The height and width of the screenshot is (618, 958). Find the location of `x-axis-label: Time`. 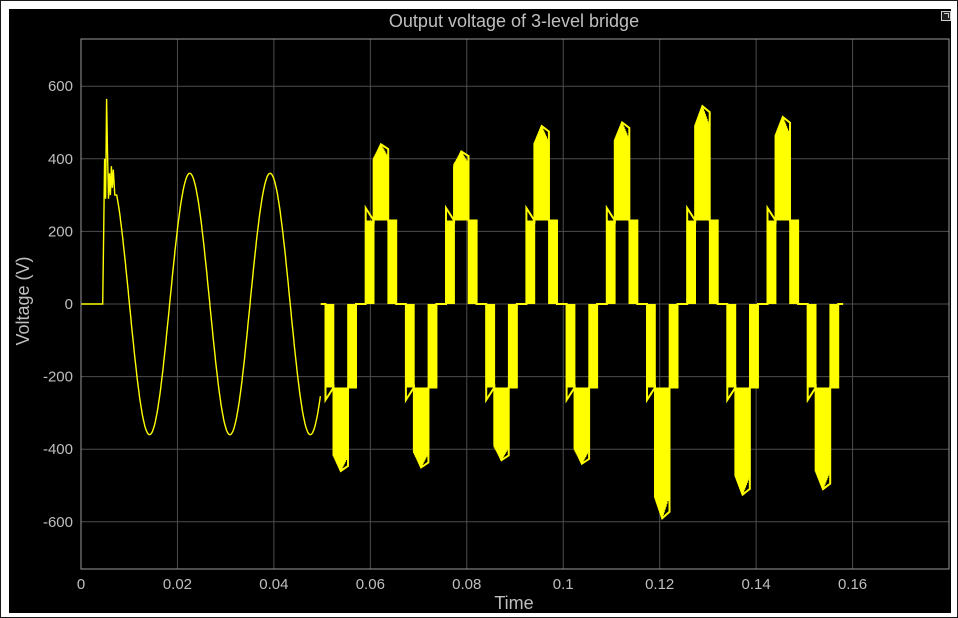

x-axis-label: Time is located at coordinates (513, 603).